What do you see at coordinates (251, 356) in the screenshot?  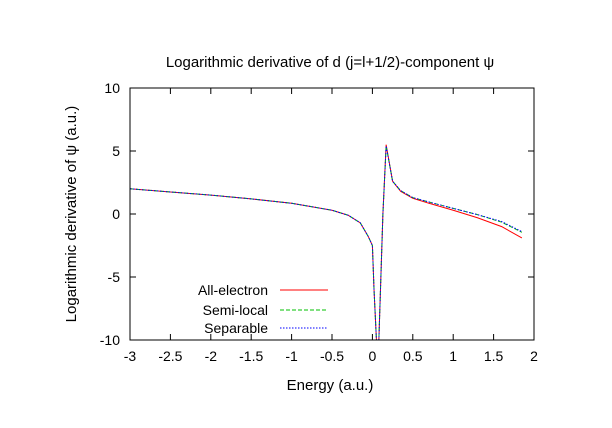 I see `x-tick-label: -1.5` at bounding box center [251, 356].